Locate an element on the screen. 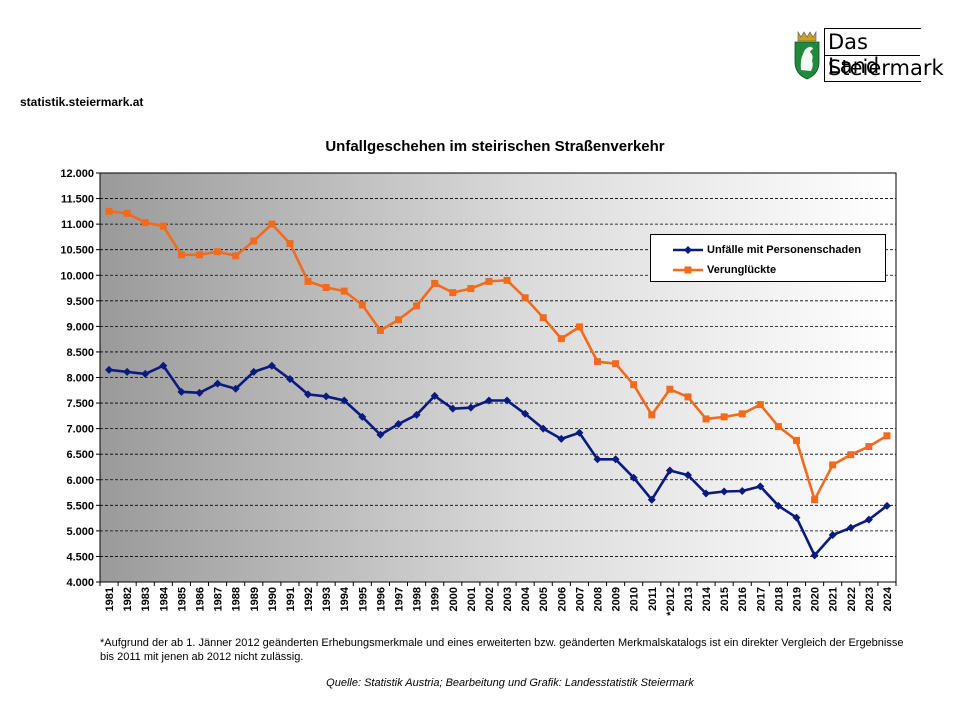  x-tick-label: 1986 is located at coordinates (201, 599).